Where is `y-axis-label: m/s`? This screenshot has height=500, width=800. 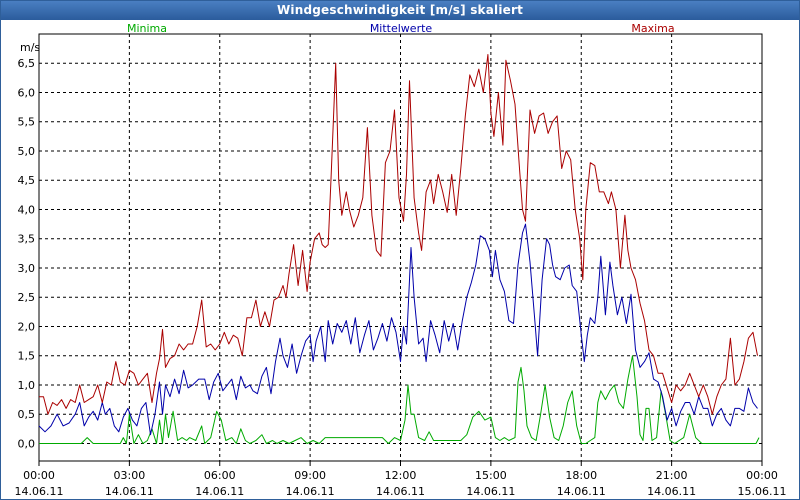 y-axis-label: m/s is located at coordinates (30, 47).